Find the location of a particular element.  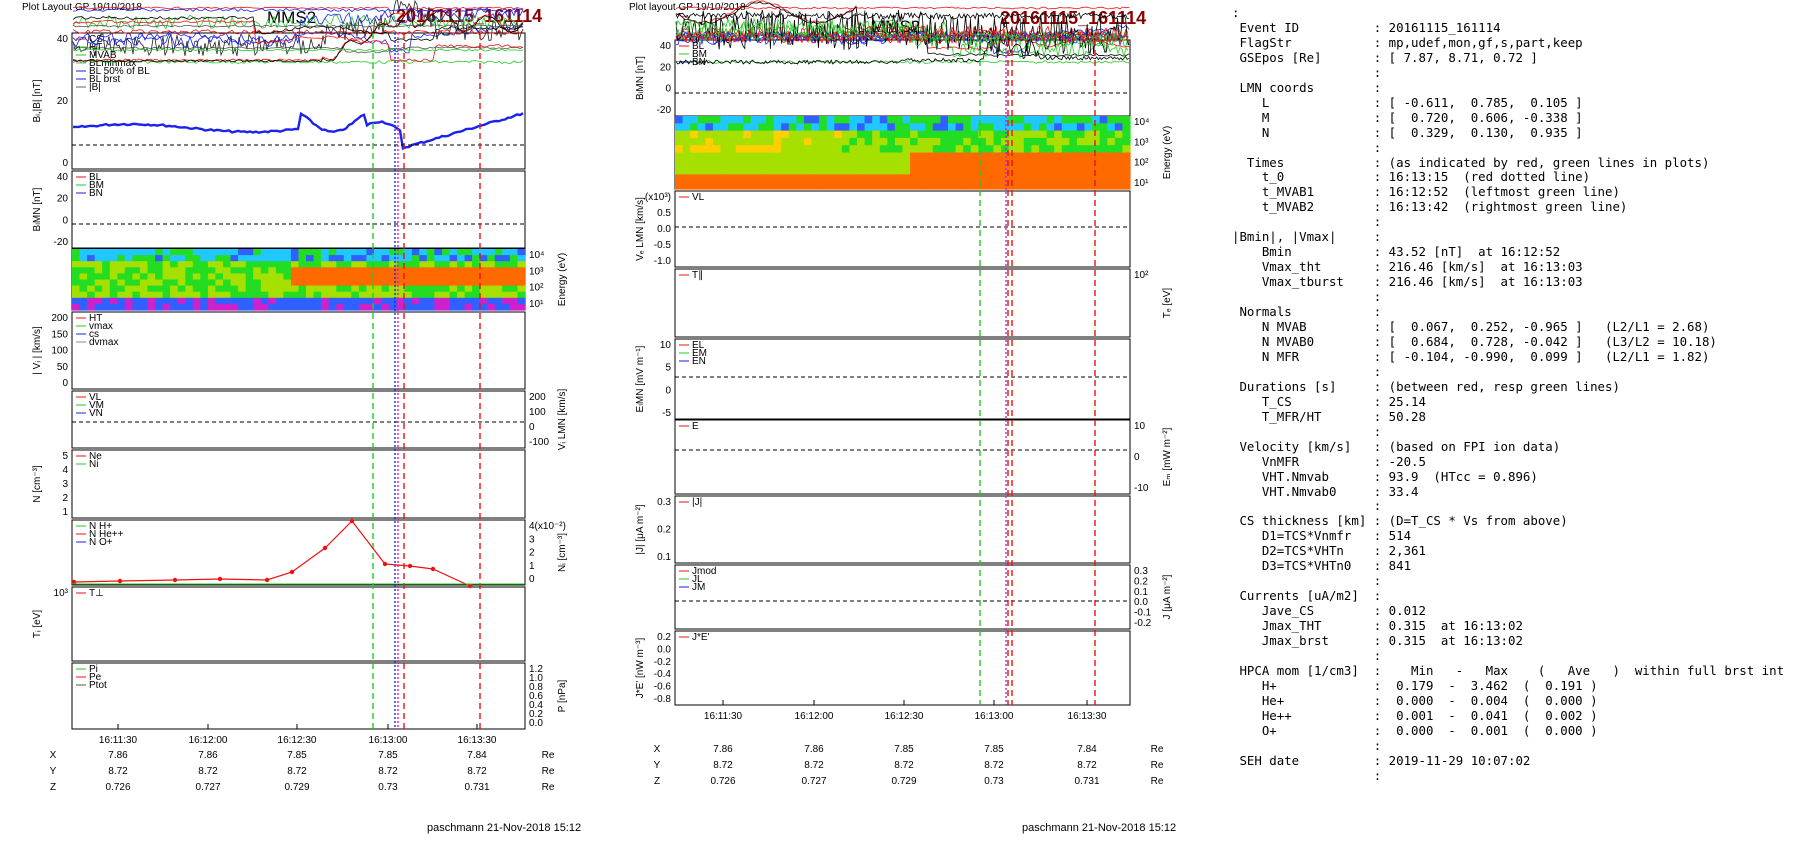

y-tick-label: 0 is located at coordinates (1137, 457).